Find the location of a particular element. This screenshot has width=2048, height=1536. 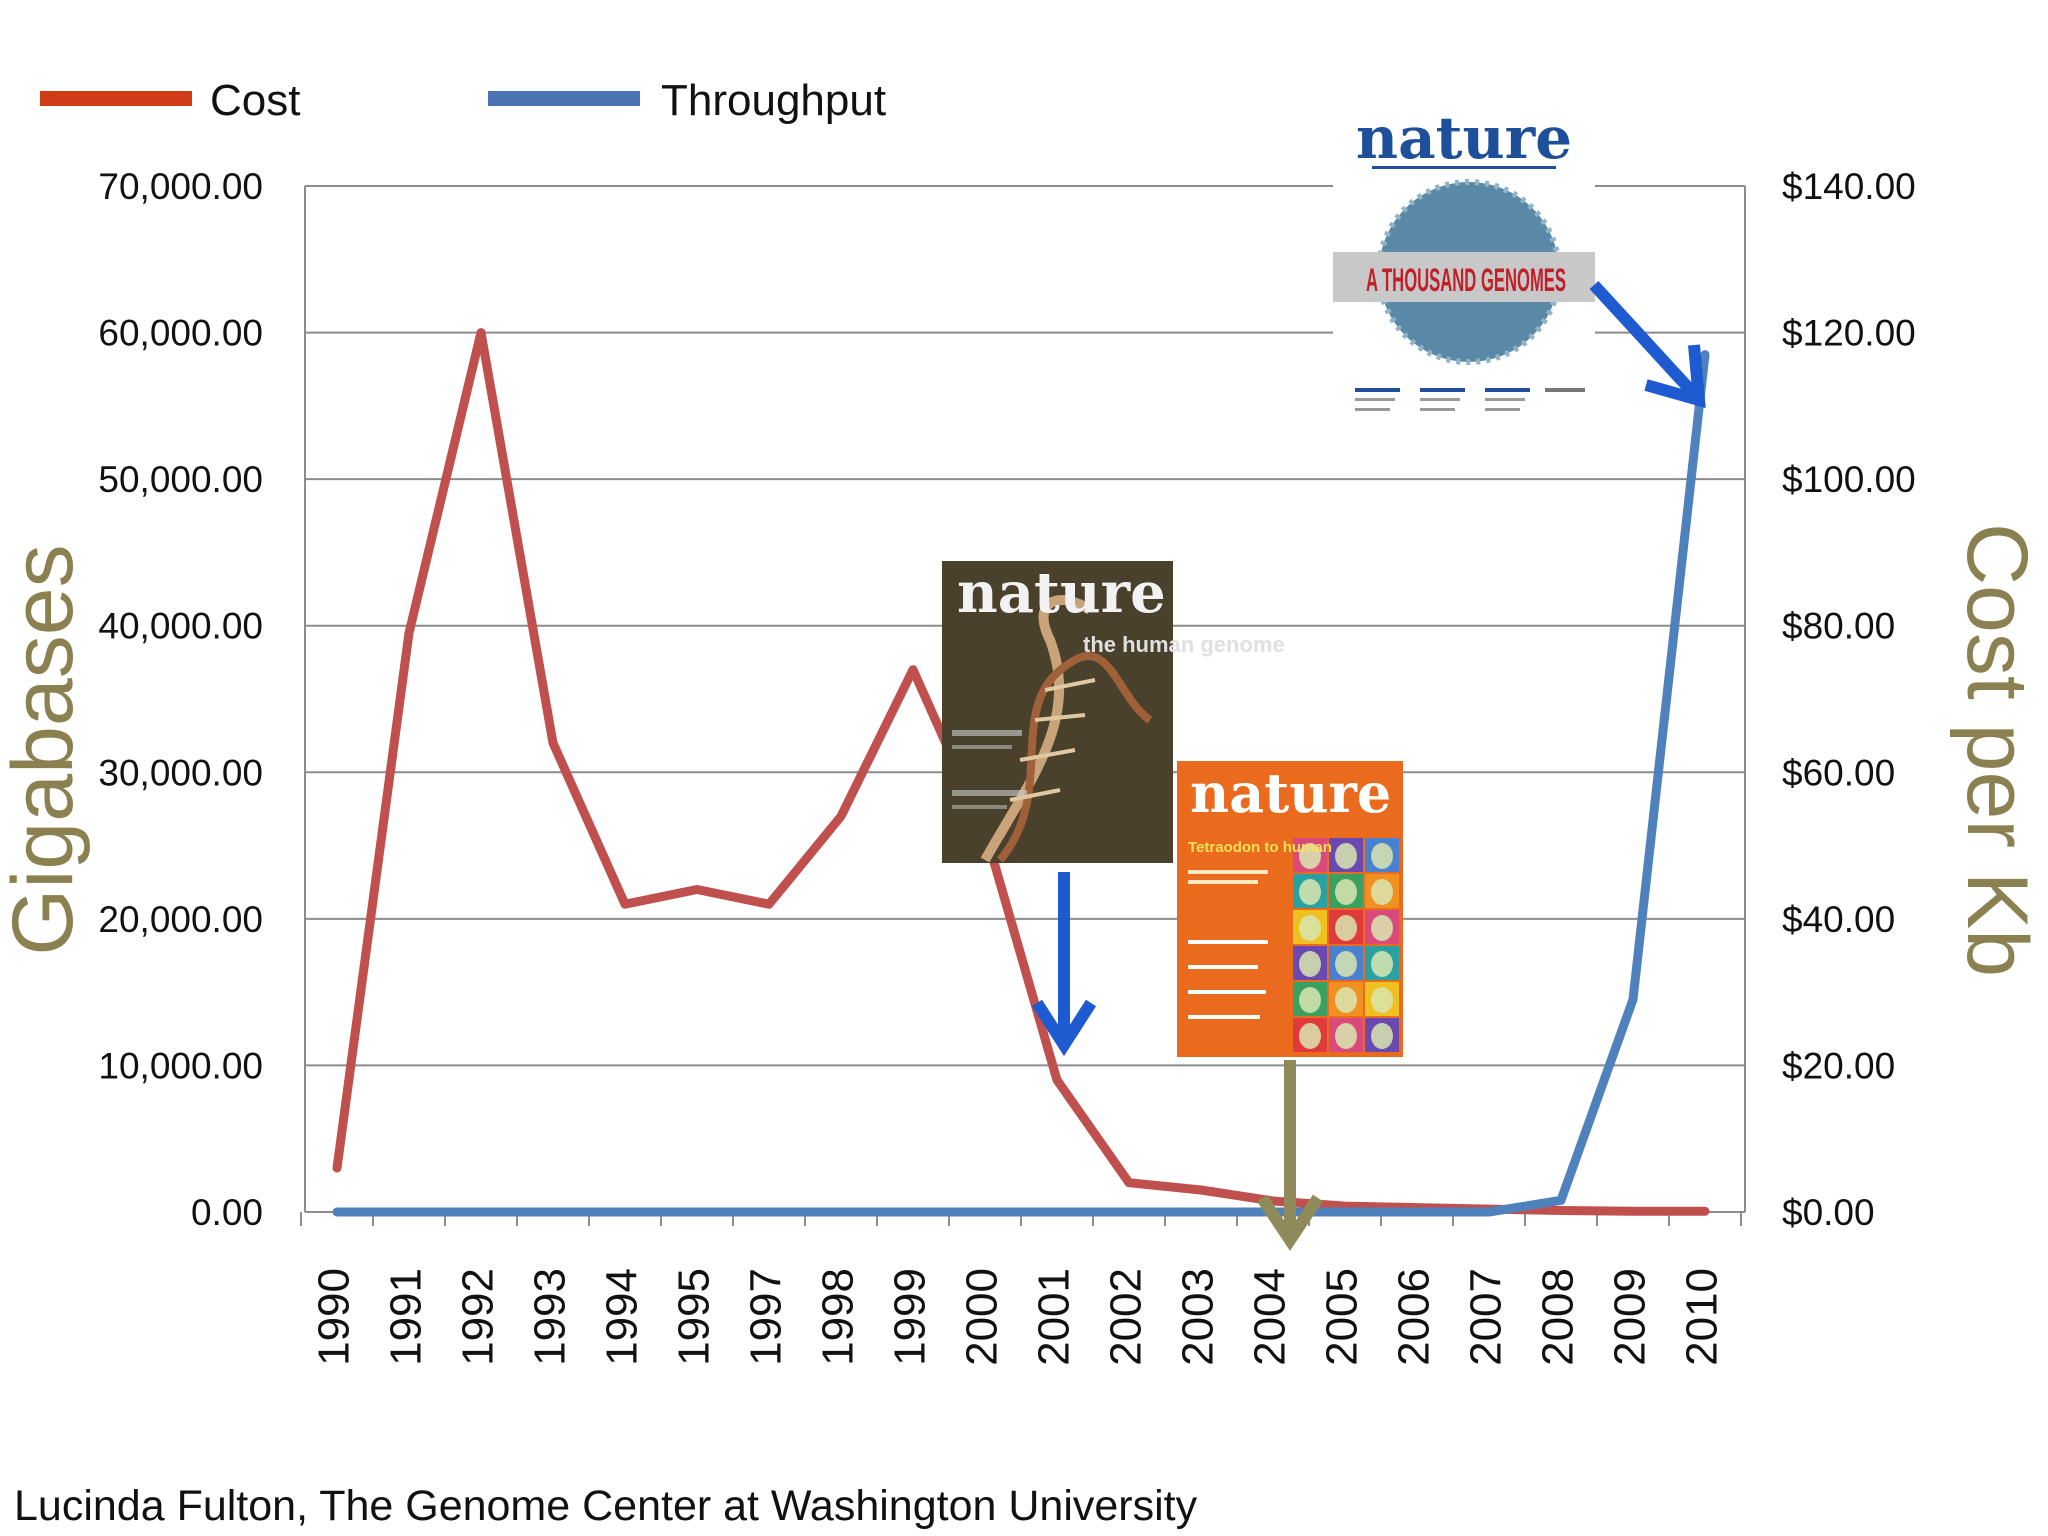

cover-headline-1: the human genome is located at coordinates (1184, 644).